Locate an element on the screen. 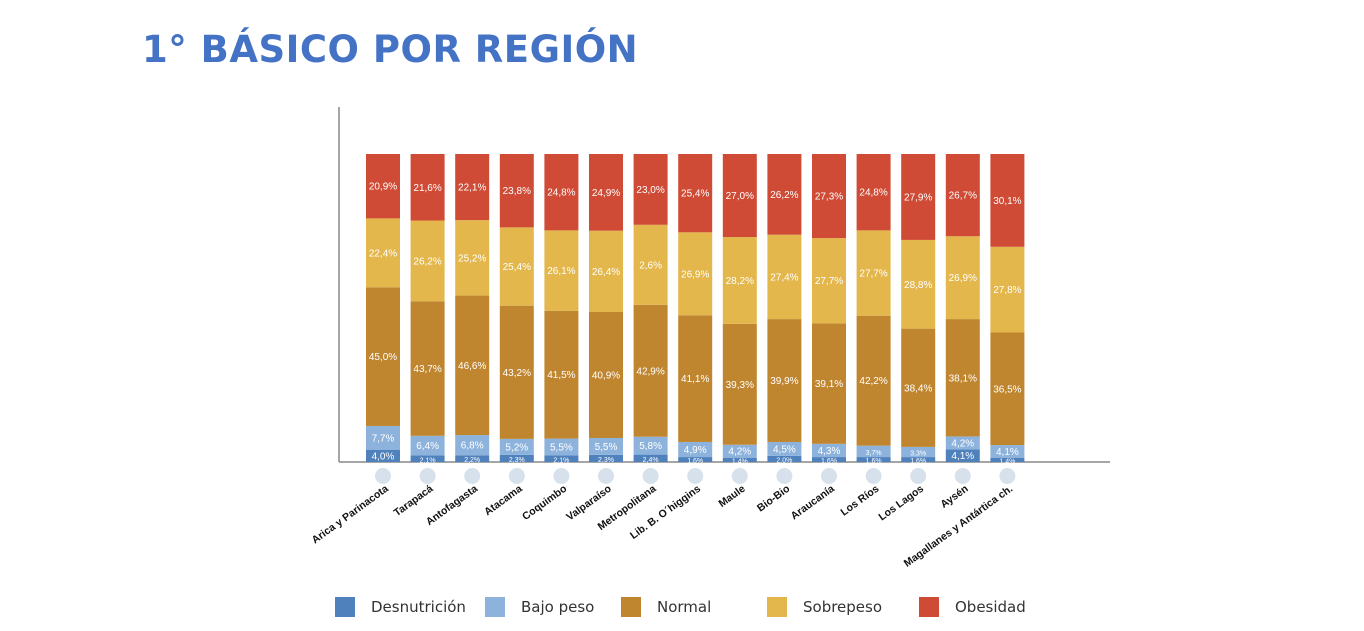 The width and height of the screenshot is (1364, 631). data-label-bajo-peso-lib-b-o-higgins: 4,9% is located at coordinates (695, 450).